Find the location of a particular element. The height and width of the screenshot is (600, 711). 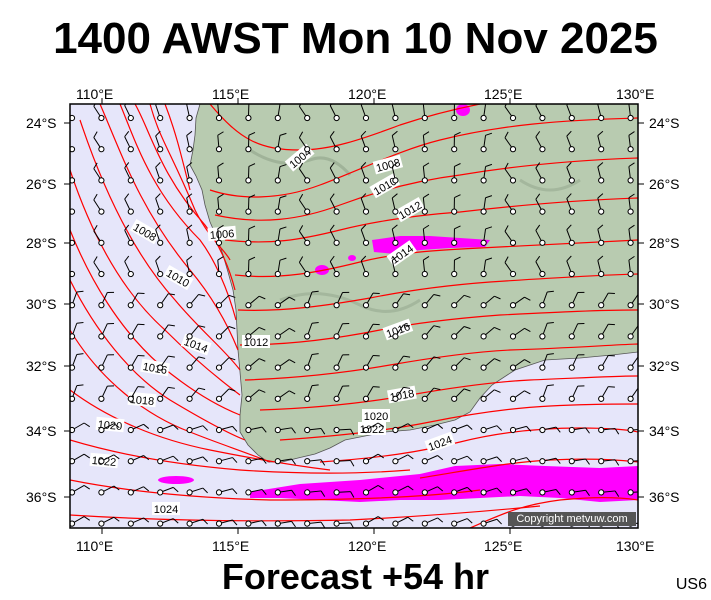

lat-tick-left-28: 28°S is located at coordinates (41, 243).